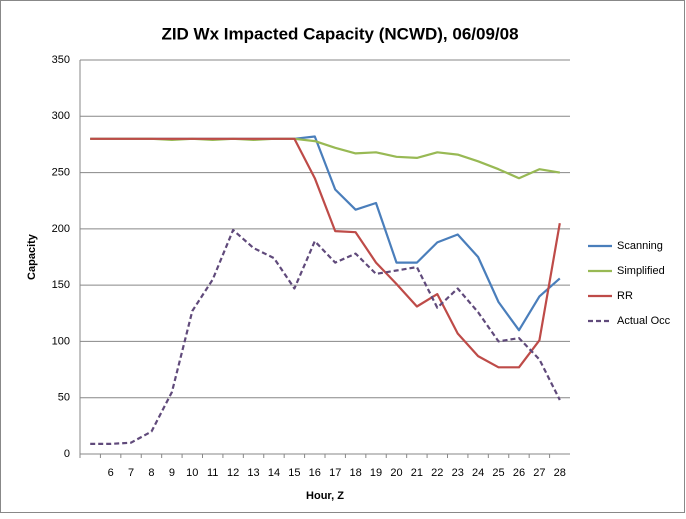 This screenshot has width=686, height=519. Describe the element at coordinates (151, 473) in the screenshot. I see `x-tick-label: 8` at that location.